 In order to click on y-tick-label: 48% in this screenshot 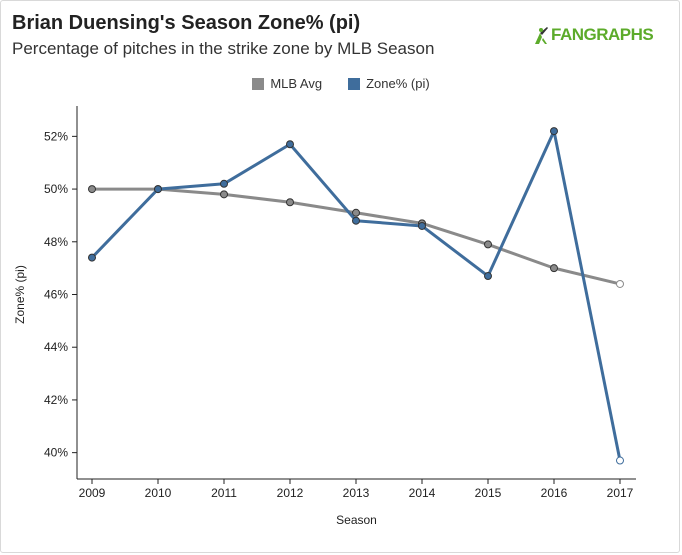, I will do `click(56, 242)`.